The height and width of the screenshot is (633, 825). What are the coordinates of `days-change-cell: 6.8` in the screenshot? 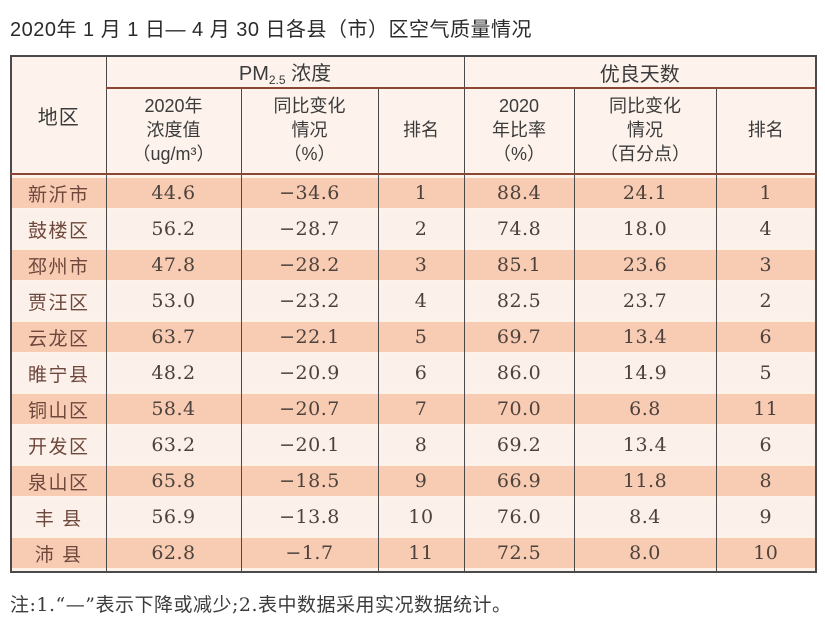 It's located at (645, 409).